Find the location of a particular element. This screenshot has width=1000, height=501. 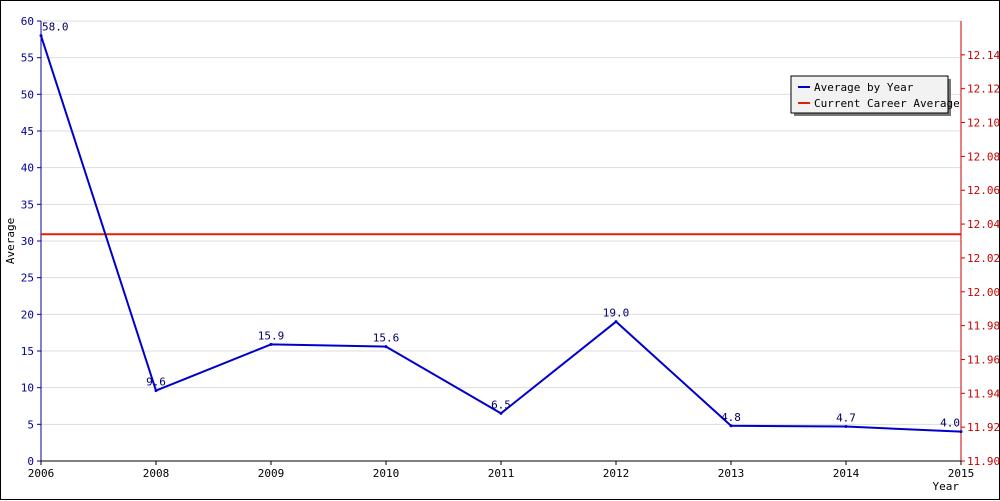

legend-label-current-career-average: Current Career Average is located at coordinates (887, 103).